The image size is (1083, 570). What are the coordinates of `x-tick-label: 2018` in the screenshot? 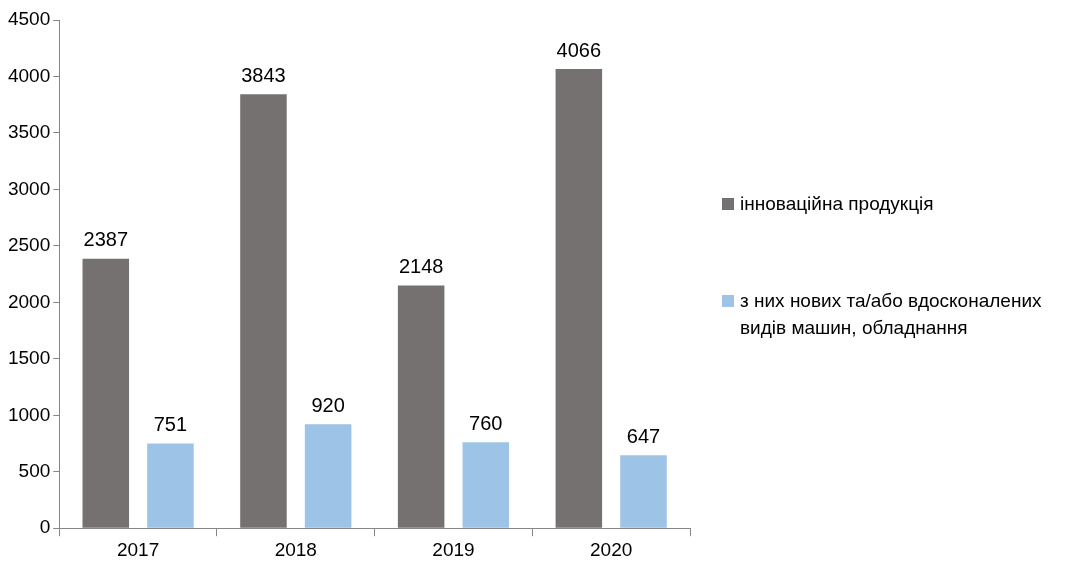 It's located at (295, 549).